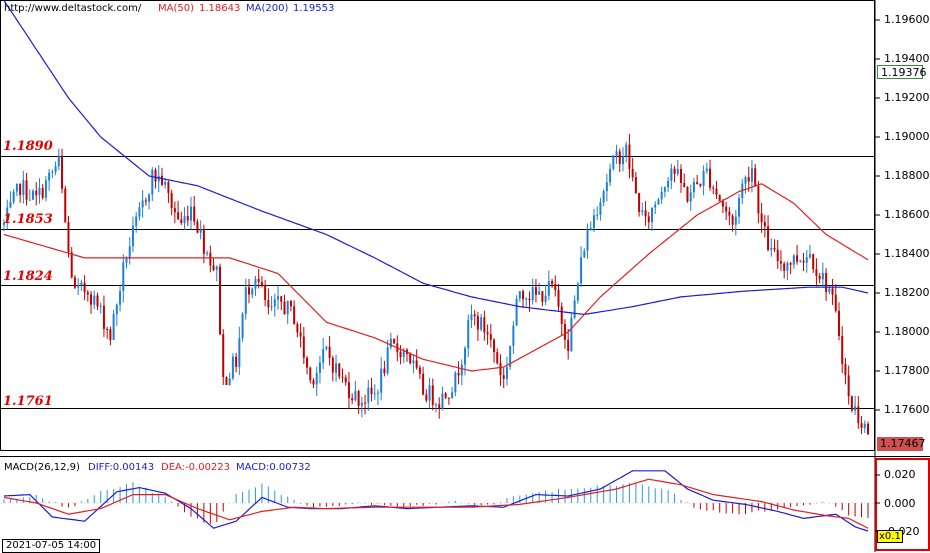 The width and height of the screenshot is (930, 553). What do you see at coordinates (907, 292) in the screenshot?
I see `price-tick: 1.18200` at bounding box center [907, 292].